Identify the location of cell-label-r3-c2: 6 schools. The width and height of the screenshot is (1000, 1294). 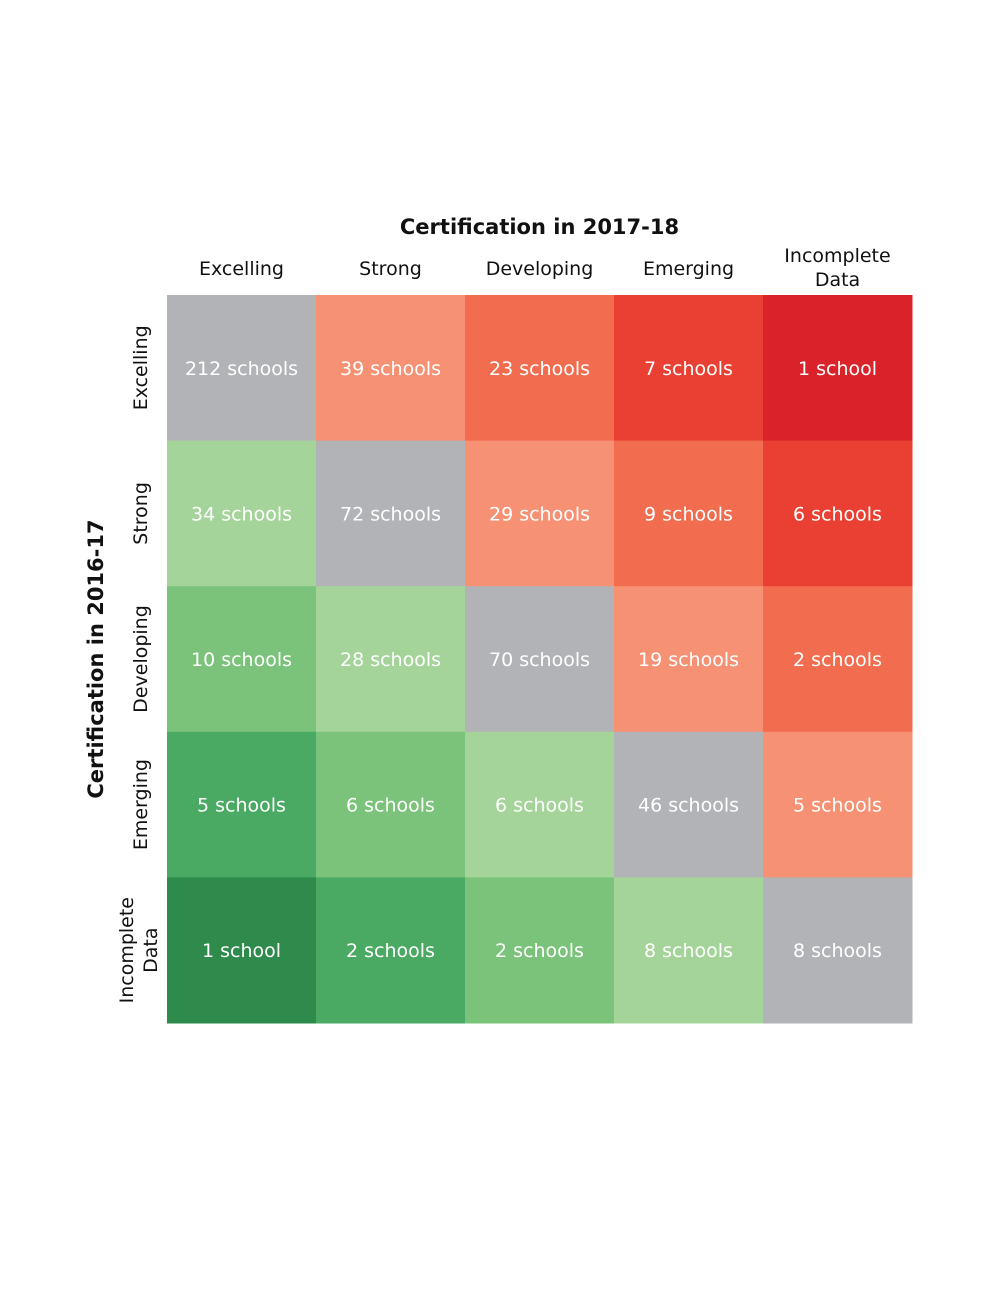
(539, 806).